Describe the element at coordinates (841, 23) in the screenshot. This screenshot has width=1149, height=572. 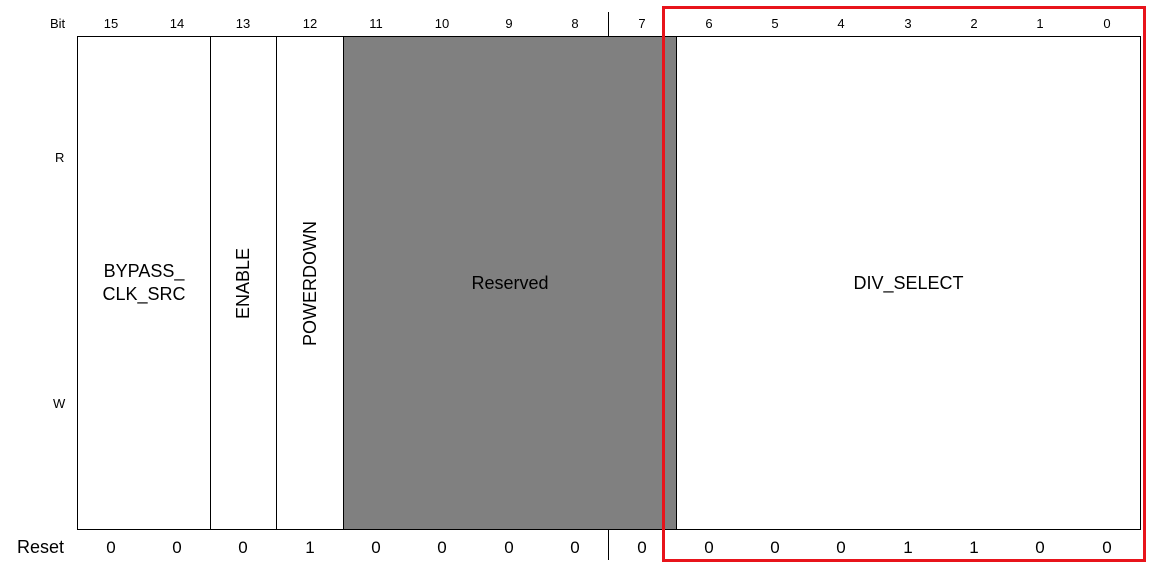
I see `bit-number: 4` at that location.